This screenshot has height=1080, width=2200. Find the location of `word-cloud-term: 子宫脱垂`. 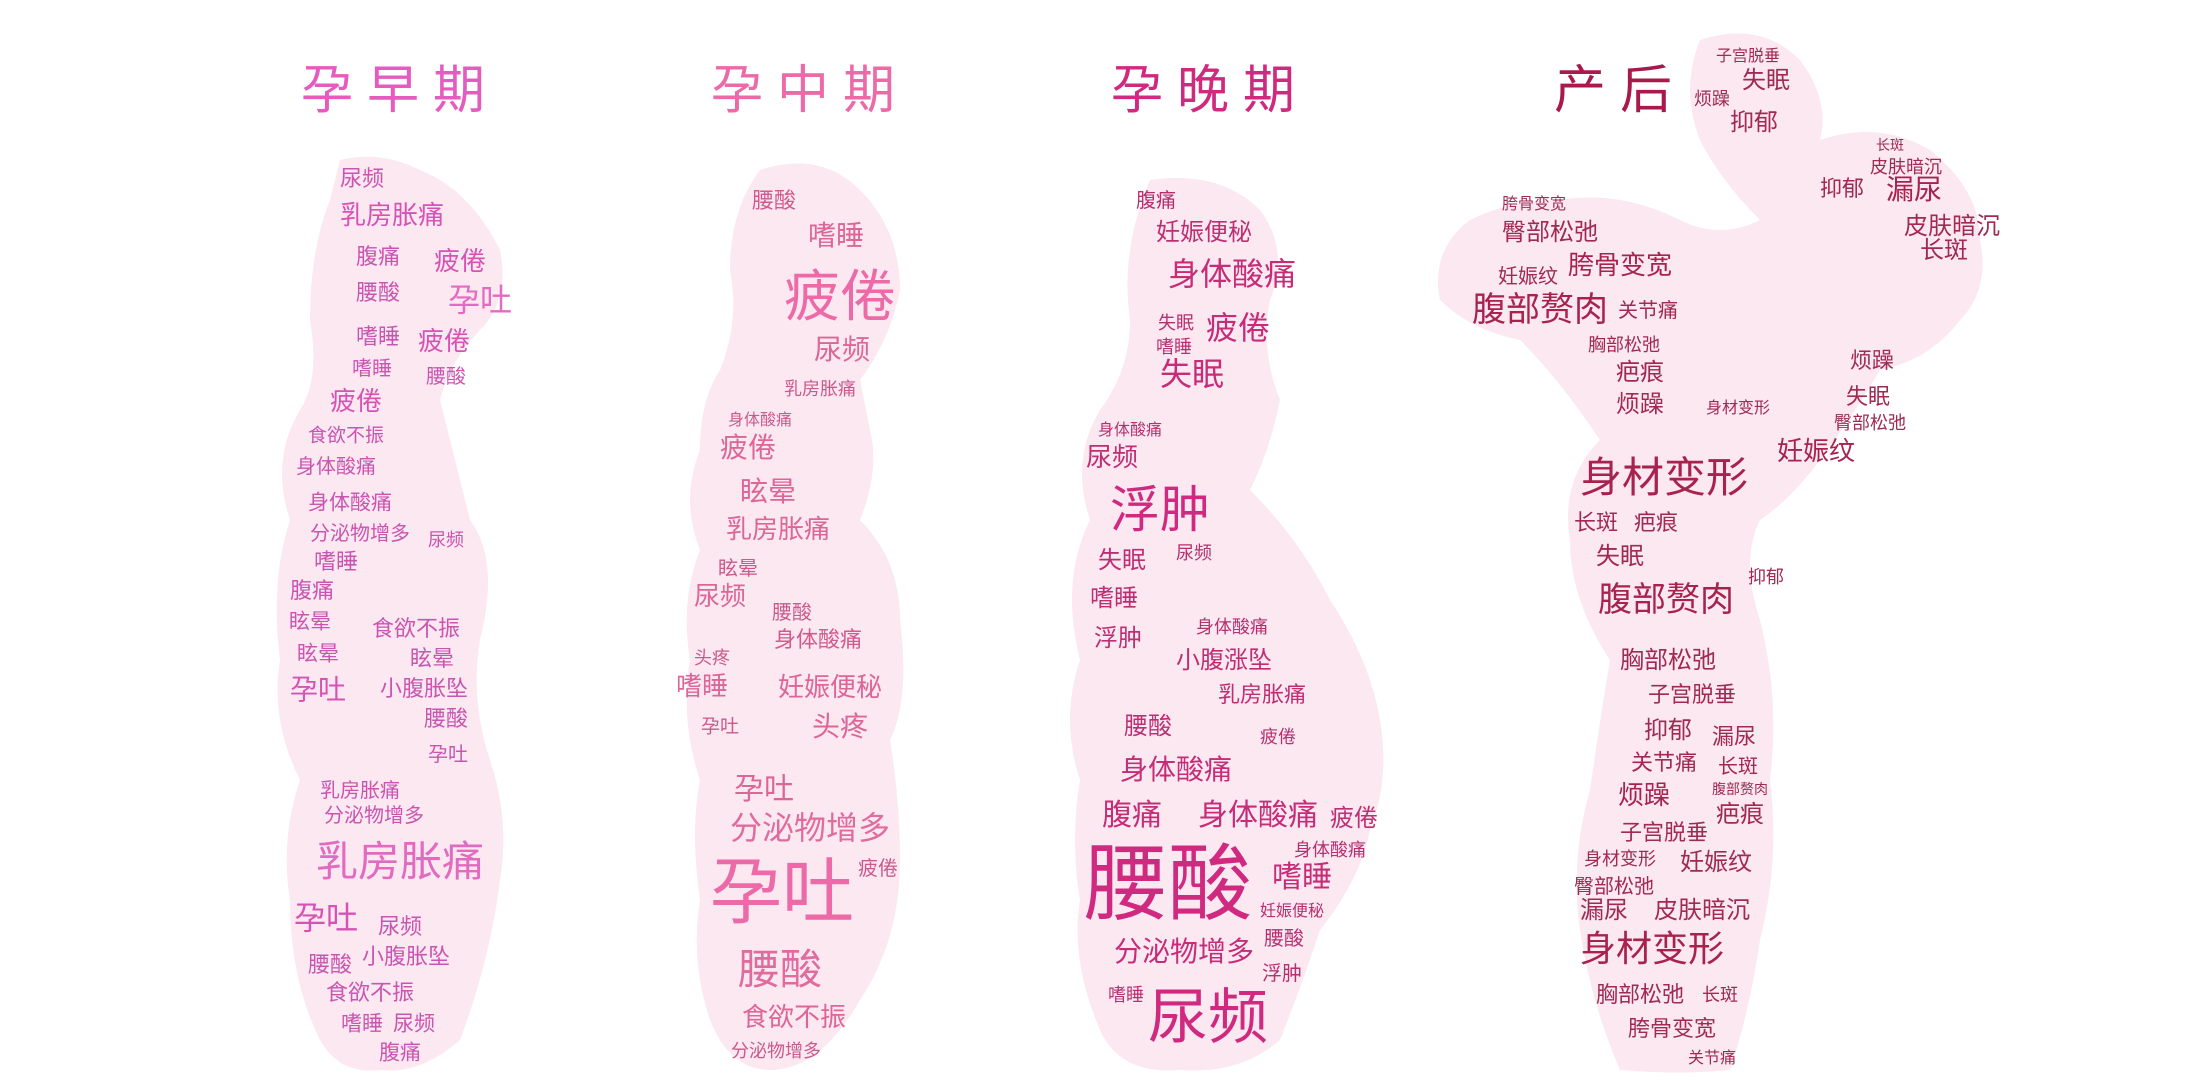

word-cloud-term: 子宫脱垂 is located at coordinates (1748, 55).